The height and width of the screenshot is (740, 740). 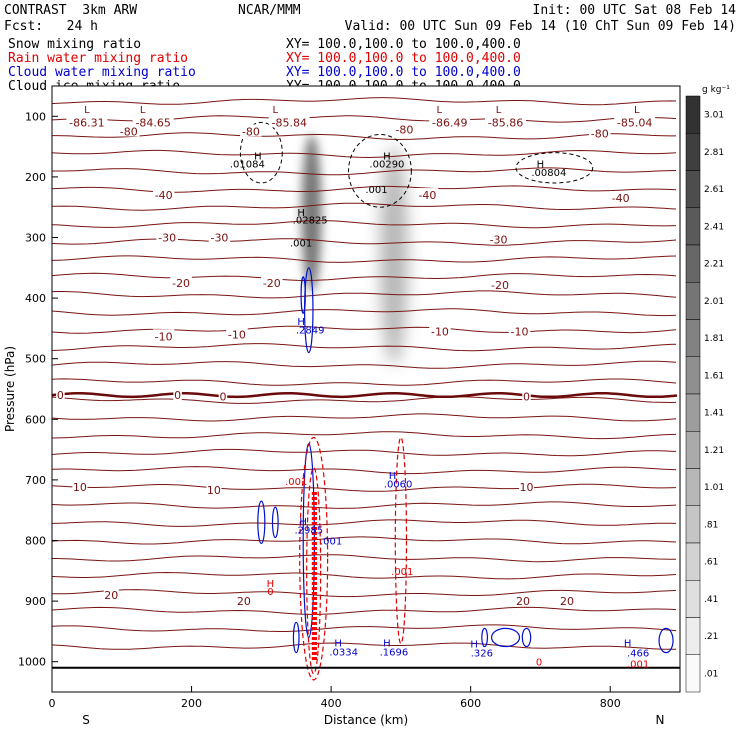 What do you see at coordinates (711, 525) in the screenshot?
I see `colorbar-label: .81` at bounding box center [711, 525].